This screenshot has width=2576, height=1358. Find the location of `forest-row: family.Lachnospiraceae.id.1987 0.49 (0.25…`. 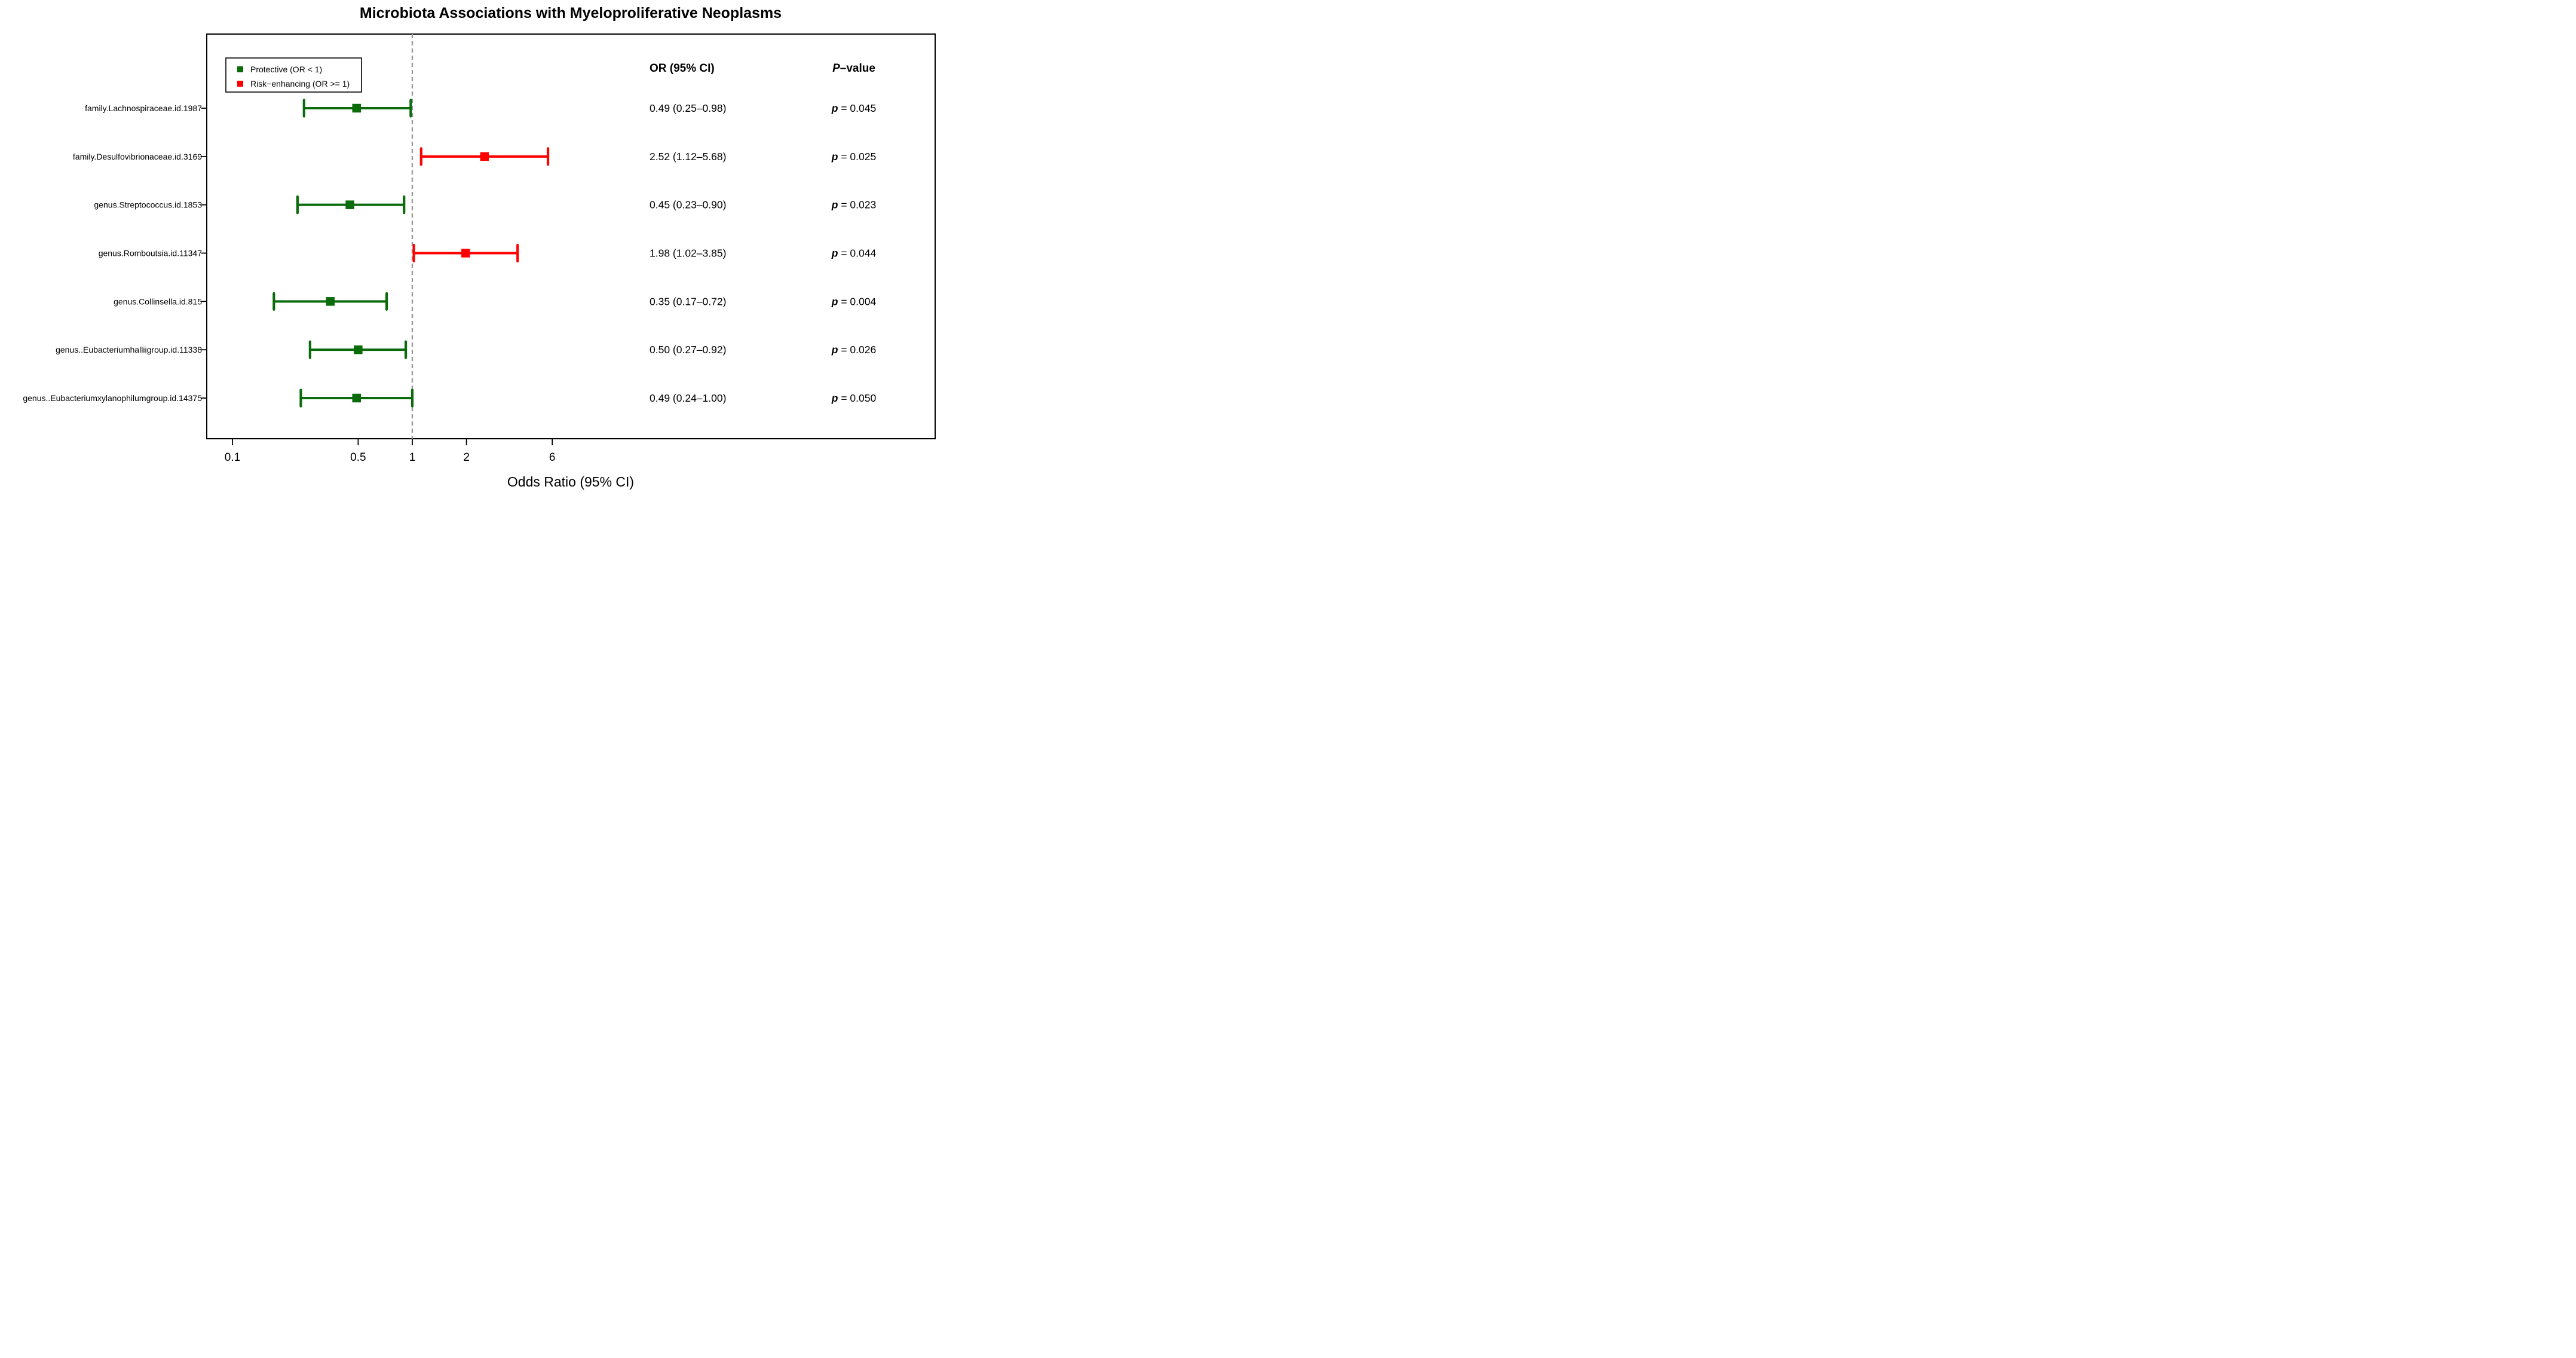

forest-row: family.Lachnospiraceae.id.1987 0.49 (0.25… is located at coordinates (481, 108).